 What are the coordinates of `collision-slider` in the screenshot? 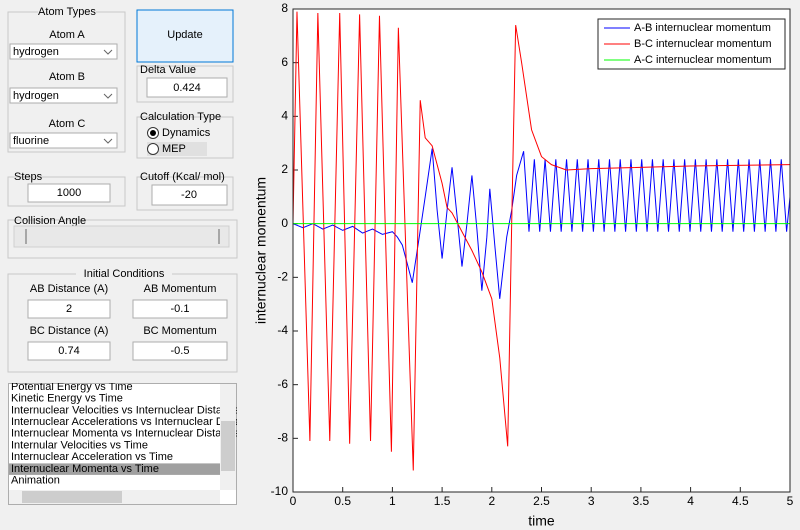 It's located at (121, 236).